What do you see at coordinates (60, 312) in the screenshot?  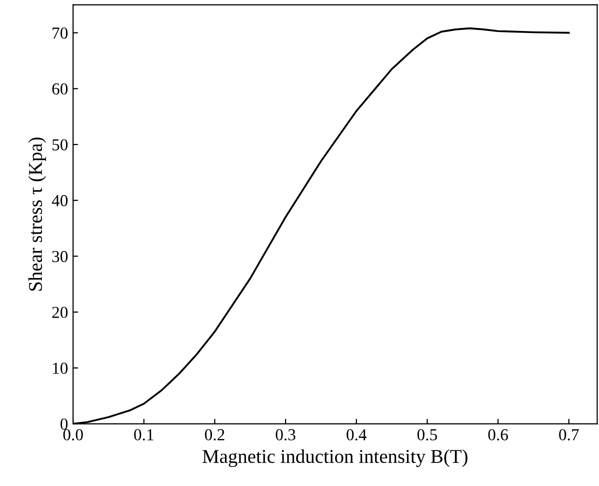 I see `y-tick-label: 20` at bounding box center [60, 312].